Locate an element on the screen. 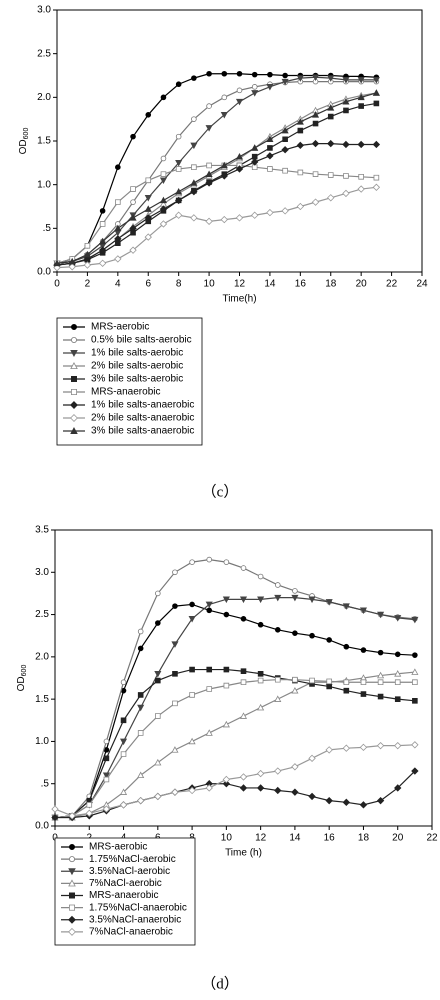 The image size is (440, 1000). x-tick-label: 12 is located at coordinates (240, 284).